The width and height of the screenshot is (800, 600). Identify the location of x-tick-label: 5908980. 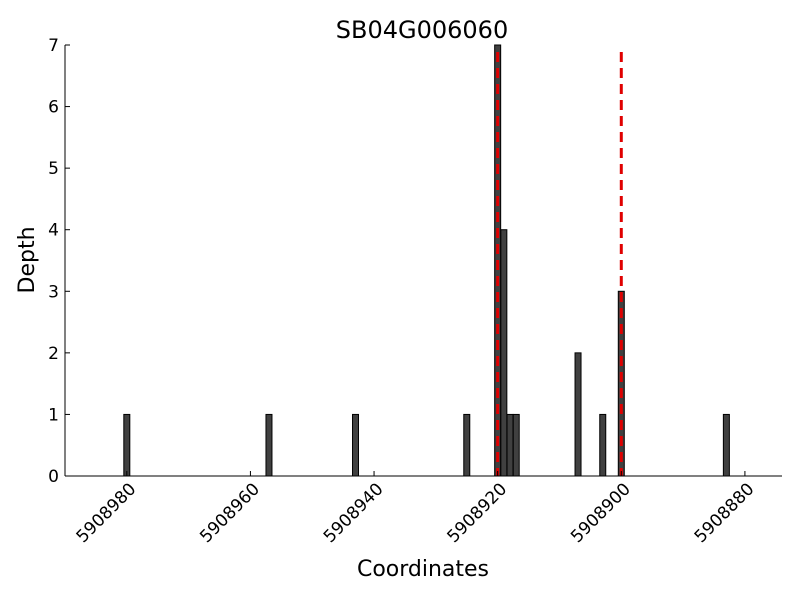
(107, 513).